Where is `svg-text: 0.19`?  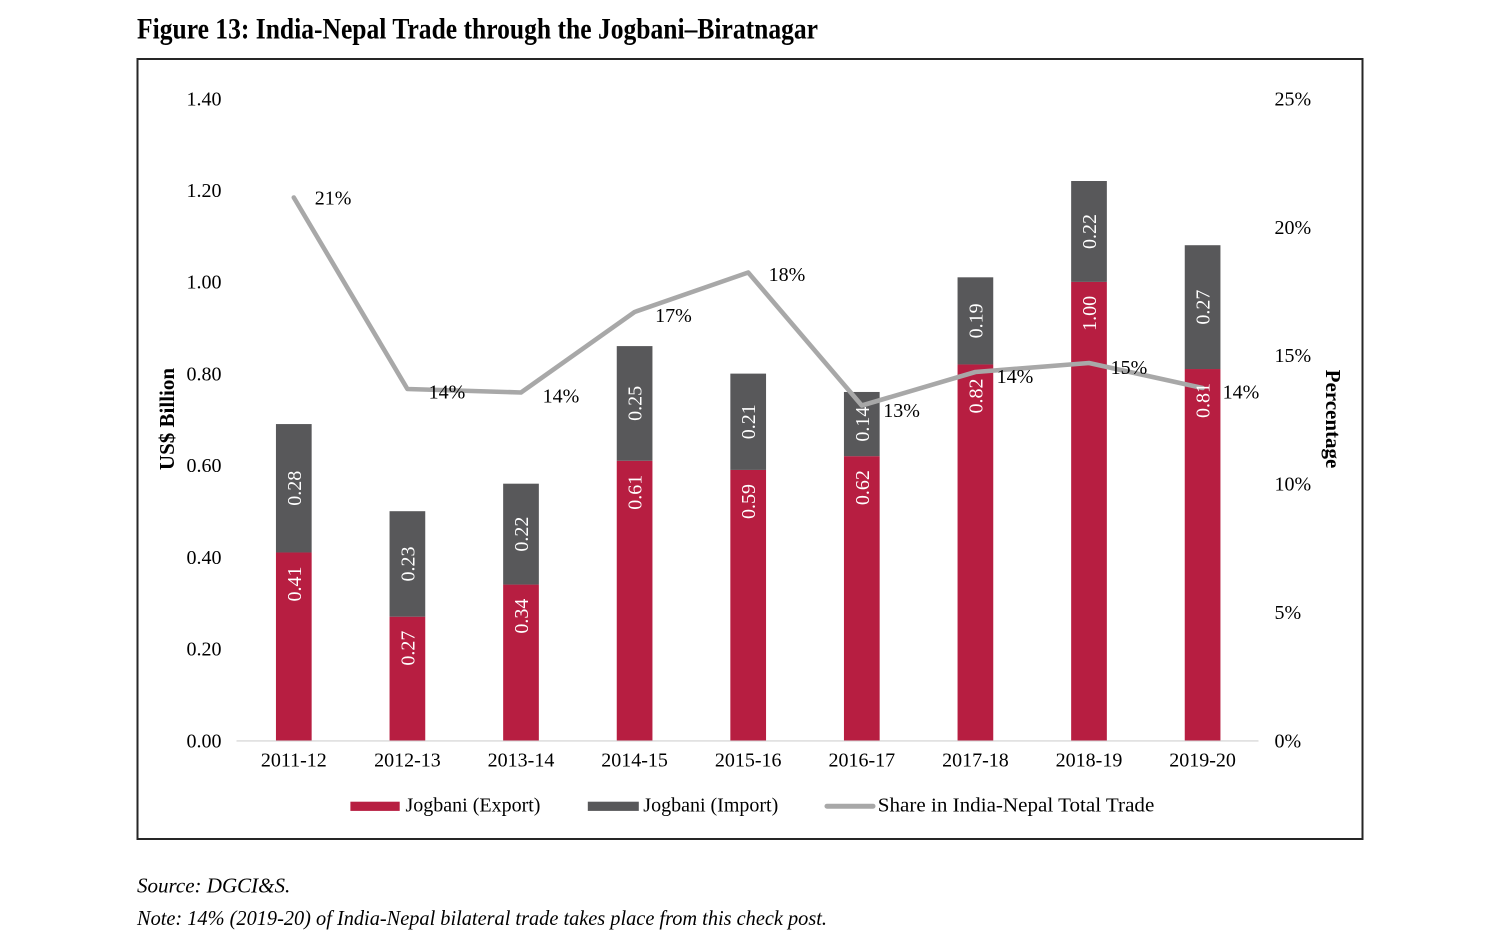
svg-text: 0.19 is located at coordinates (976, 320).